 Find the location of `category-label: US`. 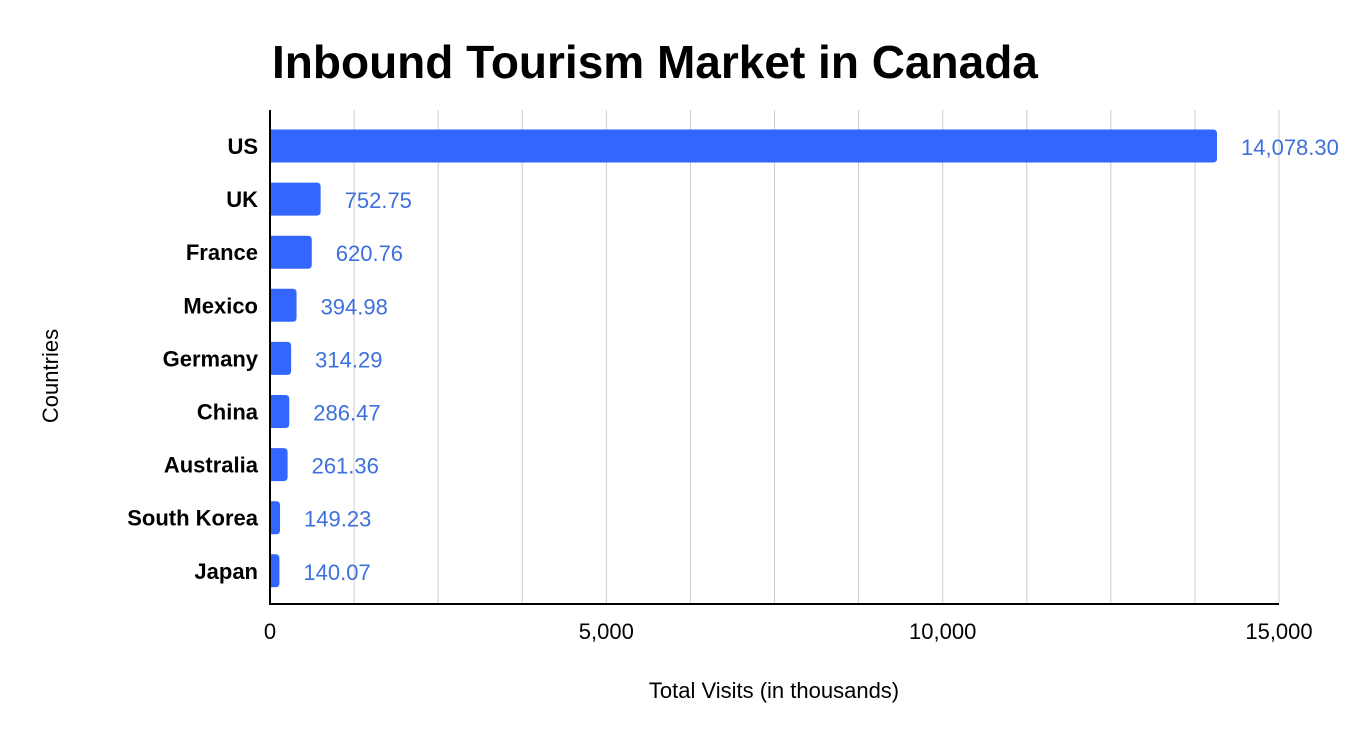

category-label: US is located at coordinates (242, 146).